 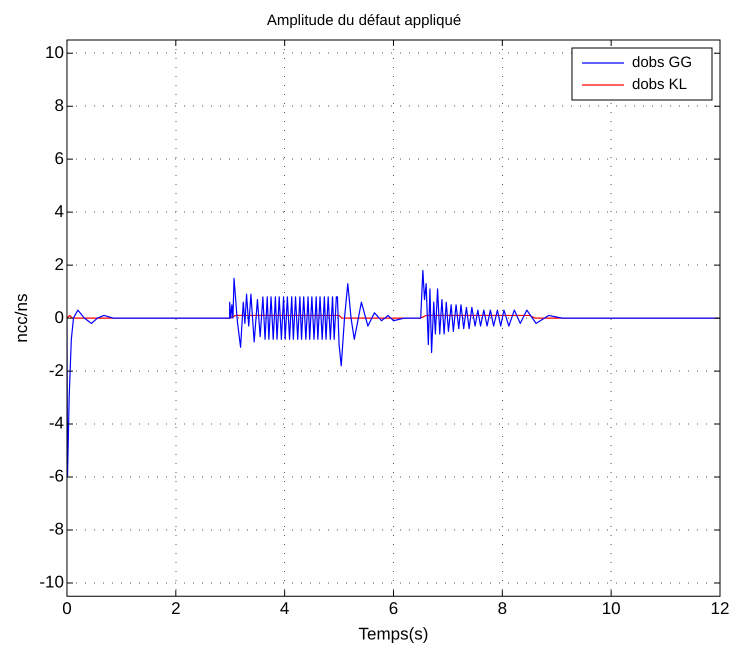 What do you see at coordinates (59, 158) in the screenshot?
I see `y-tick-label: 6` at bounding box center [59, 158].